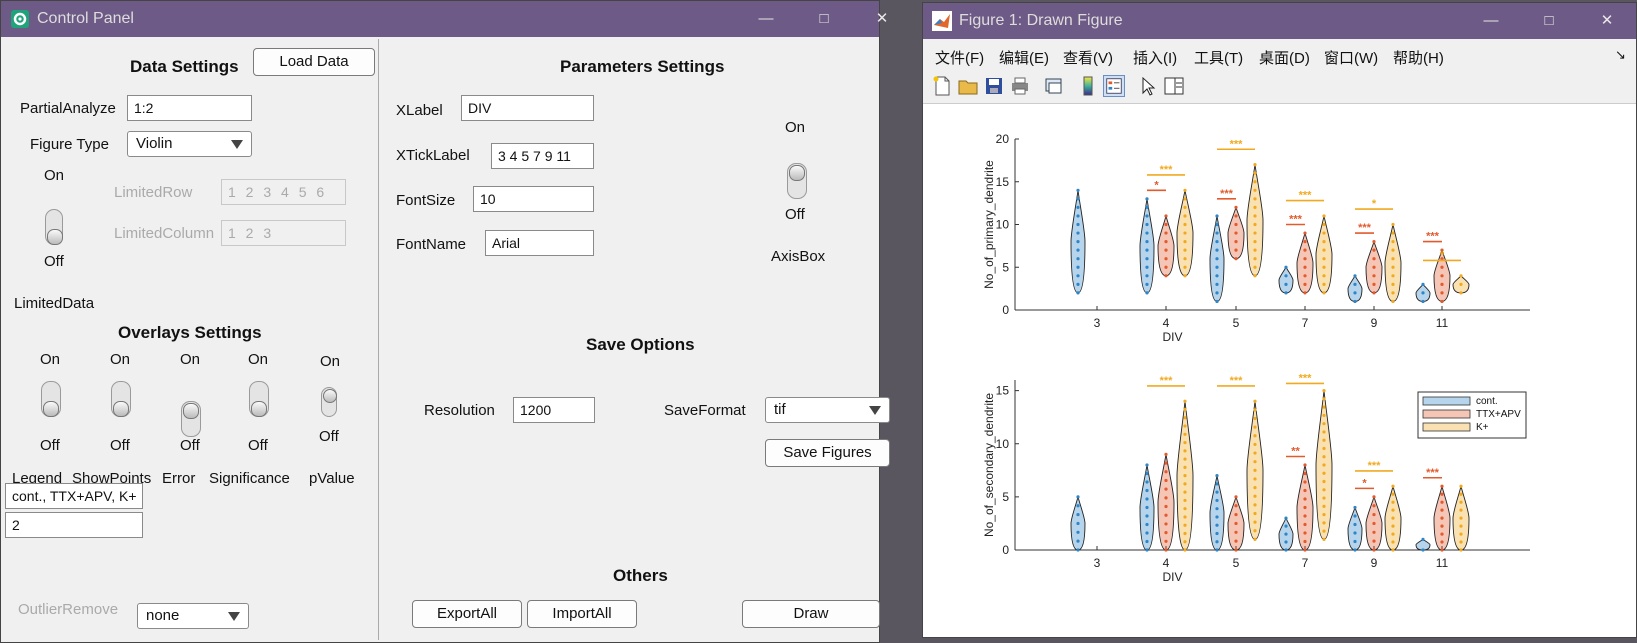 The width and height of the screenshot is (1637, 643). What do you see at coordinates (1024, 58) in the screenshot?
I see `menu-edit: 编辑(E)` at bounding box center [1024, 58].